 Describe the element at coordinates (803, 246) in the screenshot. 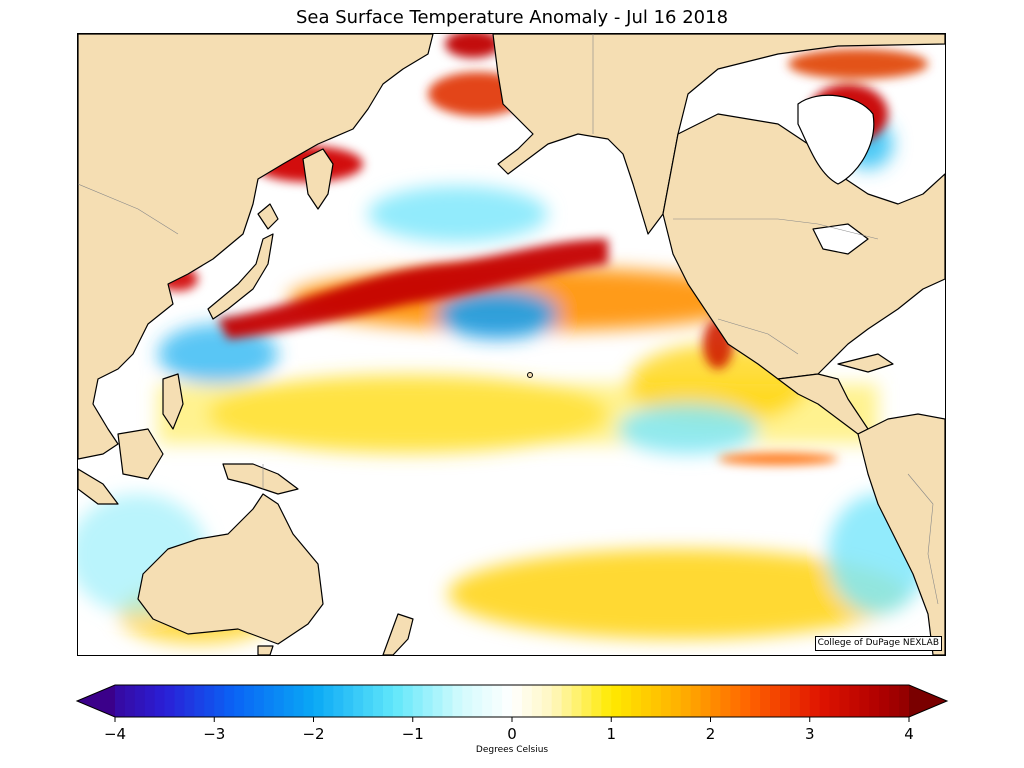

I see `land-north-america` at that location.